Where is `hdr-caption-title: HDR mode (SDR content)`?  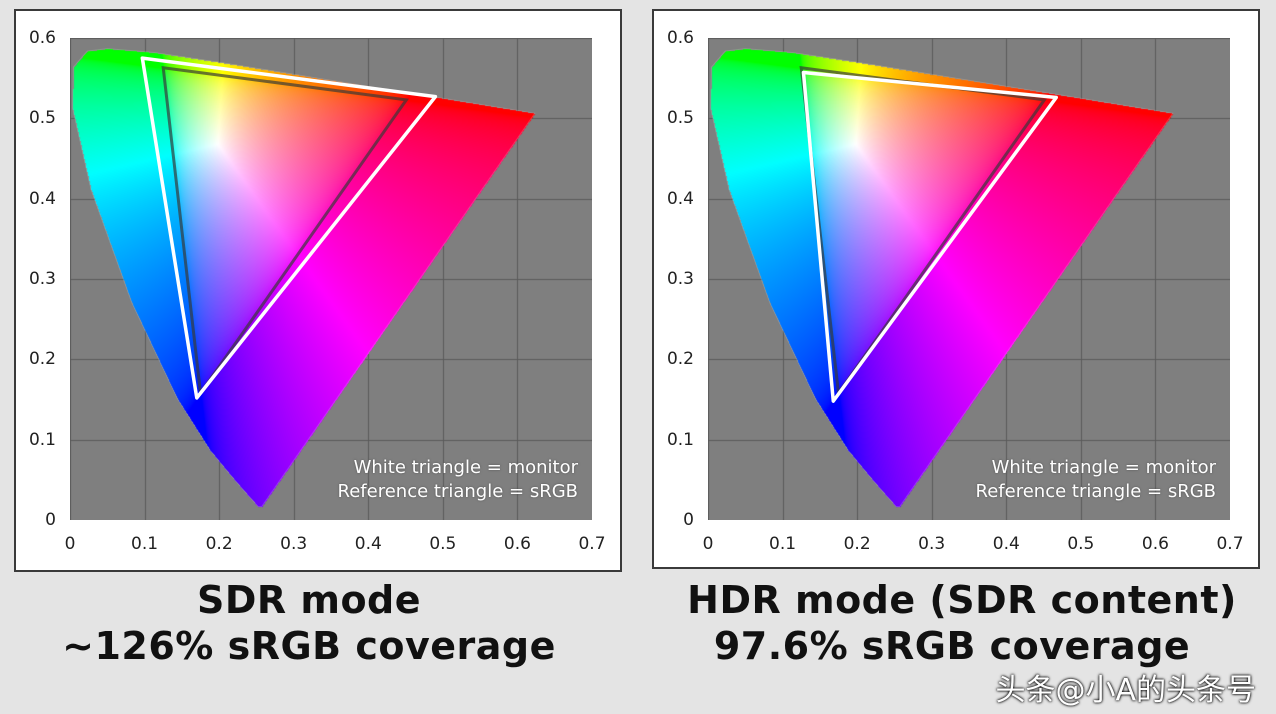
hdr-caption-title: HDR mode (SDR content) is located at coordinates (962, 600).